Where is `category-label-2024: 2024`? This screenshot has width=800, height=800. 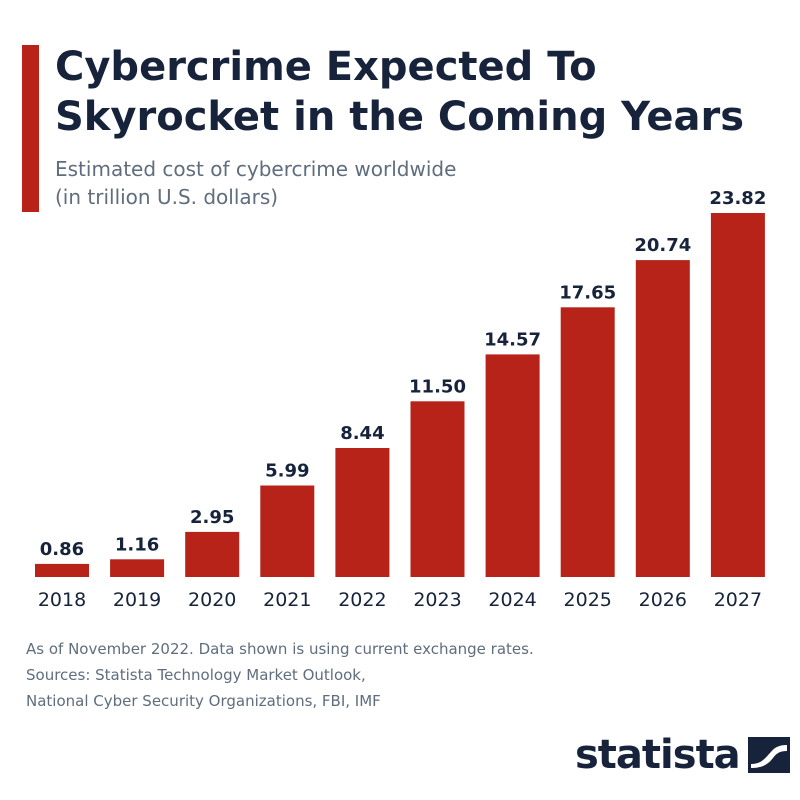 category-label-2024: 2024 is located at coordinates (512, 600).